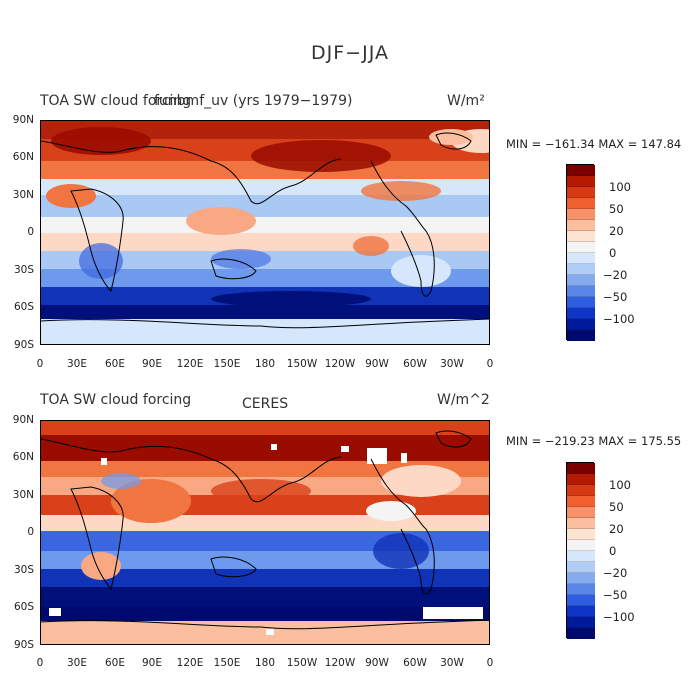 This screenshot has width=700, height=700. What do you see at coordinates (265, 663) in the screenshot?
I see `panel2-lon-label: 180` at bounding box center [265, 663].